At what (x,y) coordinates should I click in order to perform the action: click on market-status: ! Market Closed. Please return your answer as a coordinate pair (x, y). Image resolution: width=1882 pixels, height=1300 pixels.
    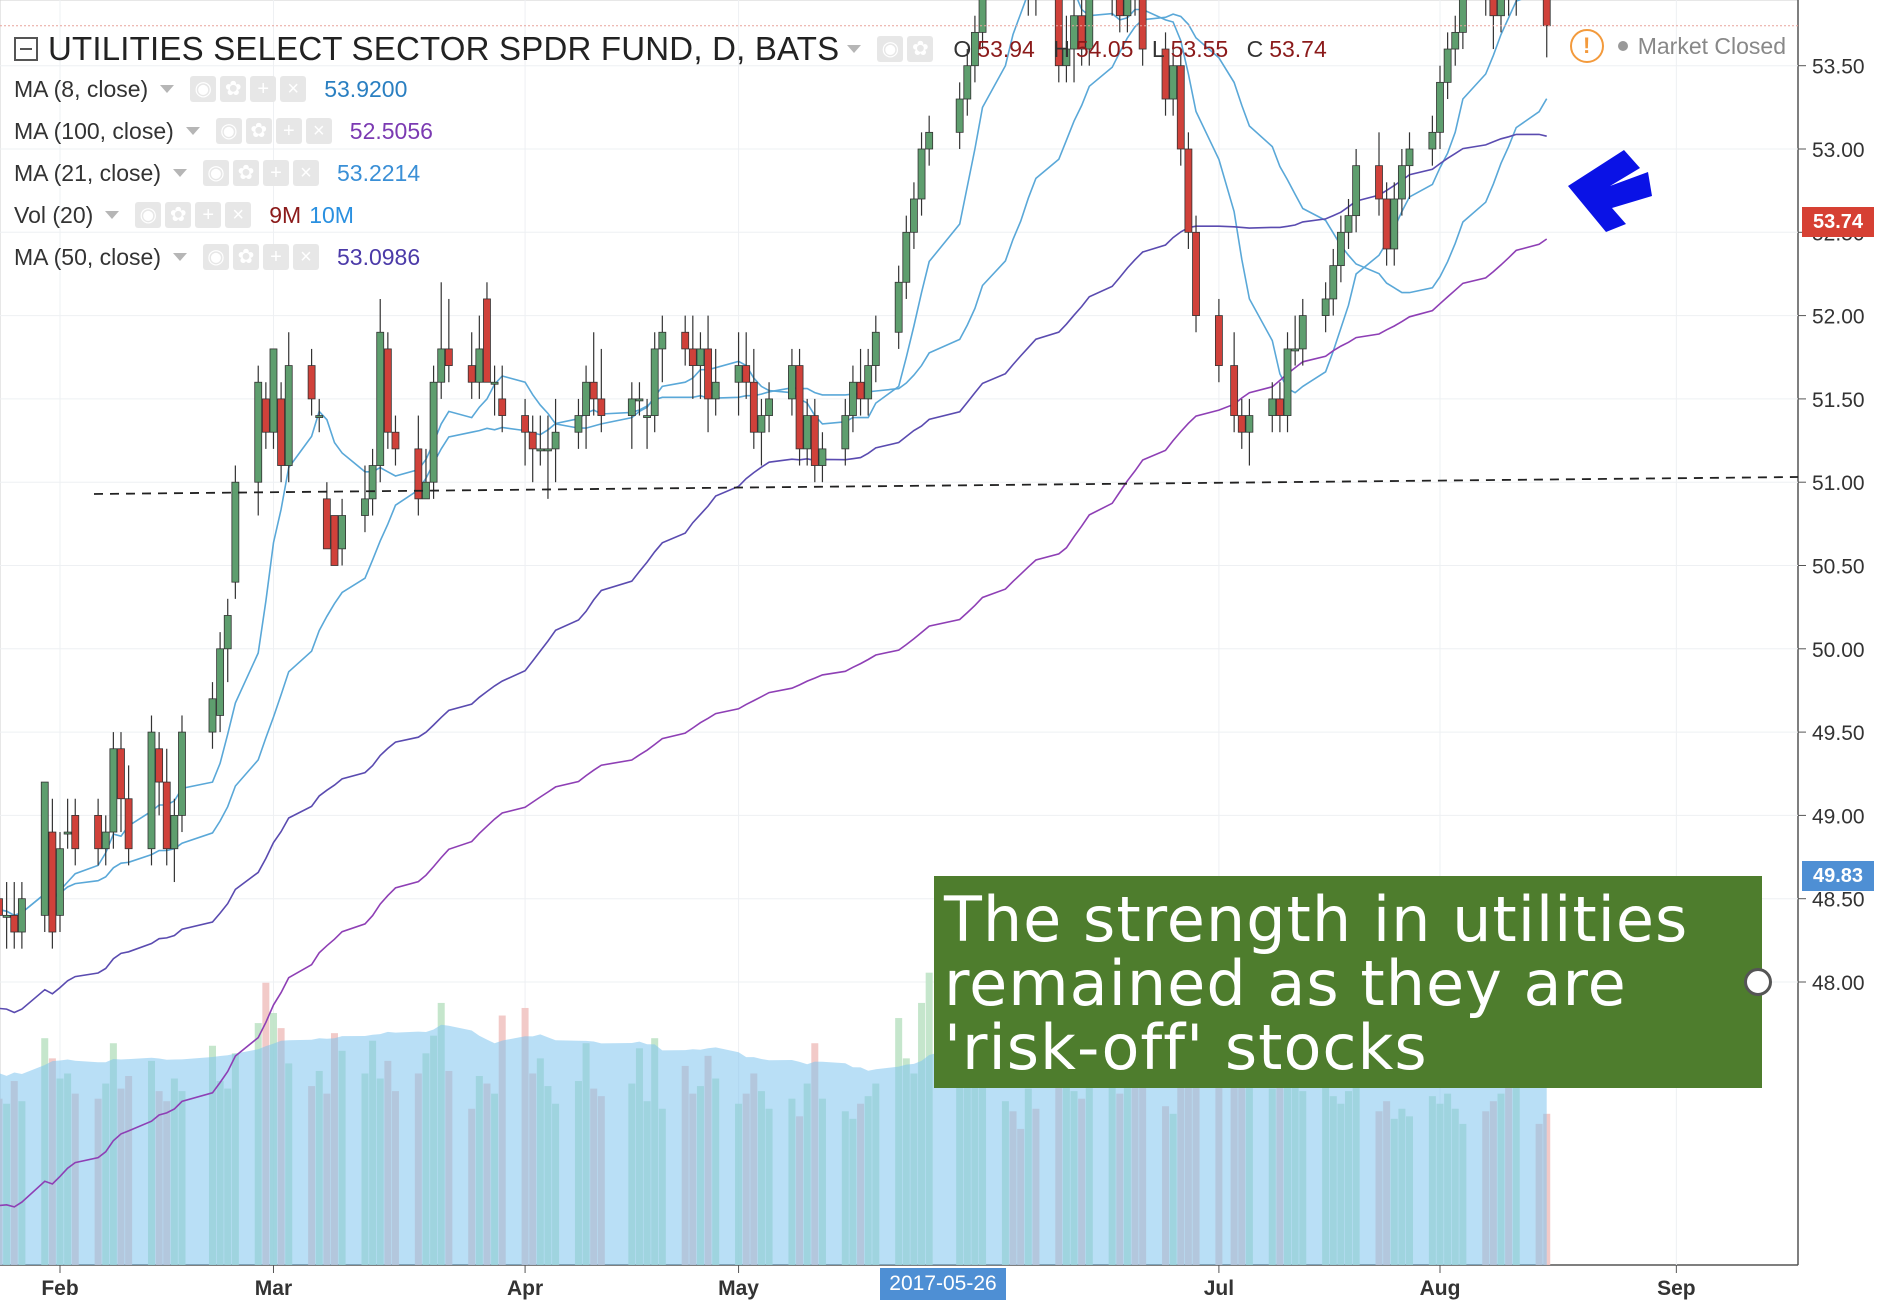
    Looking at the image, I should click on (1677, 46).